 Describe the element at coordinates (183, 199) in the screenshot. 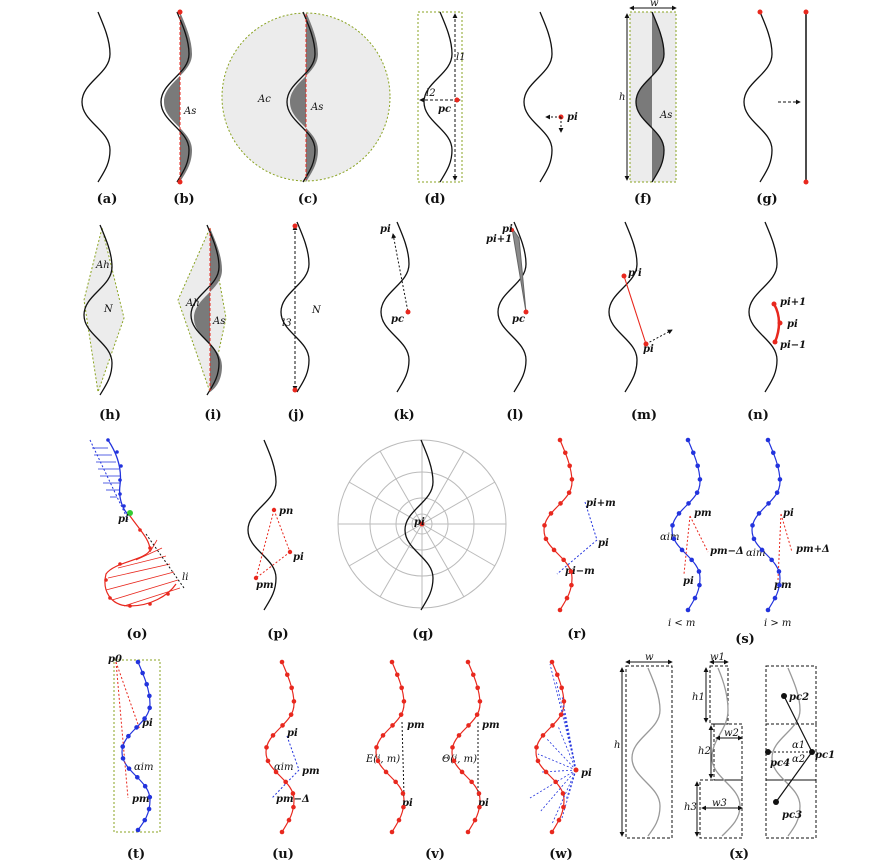

I see `caption-b: (b)` at that location.